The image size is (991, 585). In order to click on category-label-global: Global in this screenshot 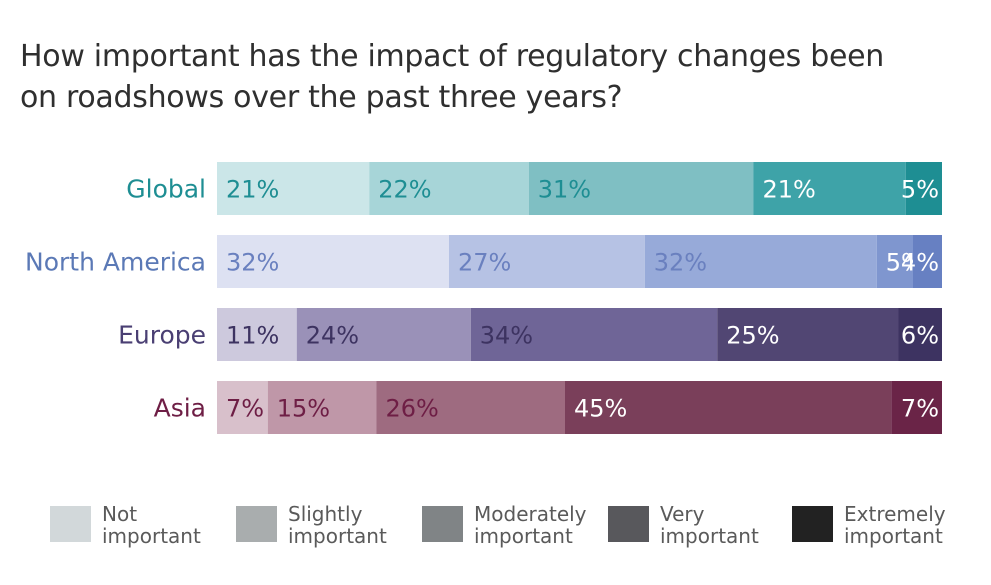, I will do `click(166, 189)`.